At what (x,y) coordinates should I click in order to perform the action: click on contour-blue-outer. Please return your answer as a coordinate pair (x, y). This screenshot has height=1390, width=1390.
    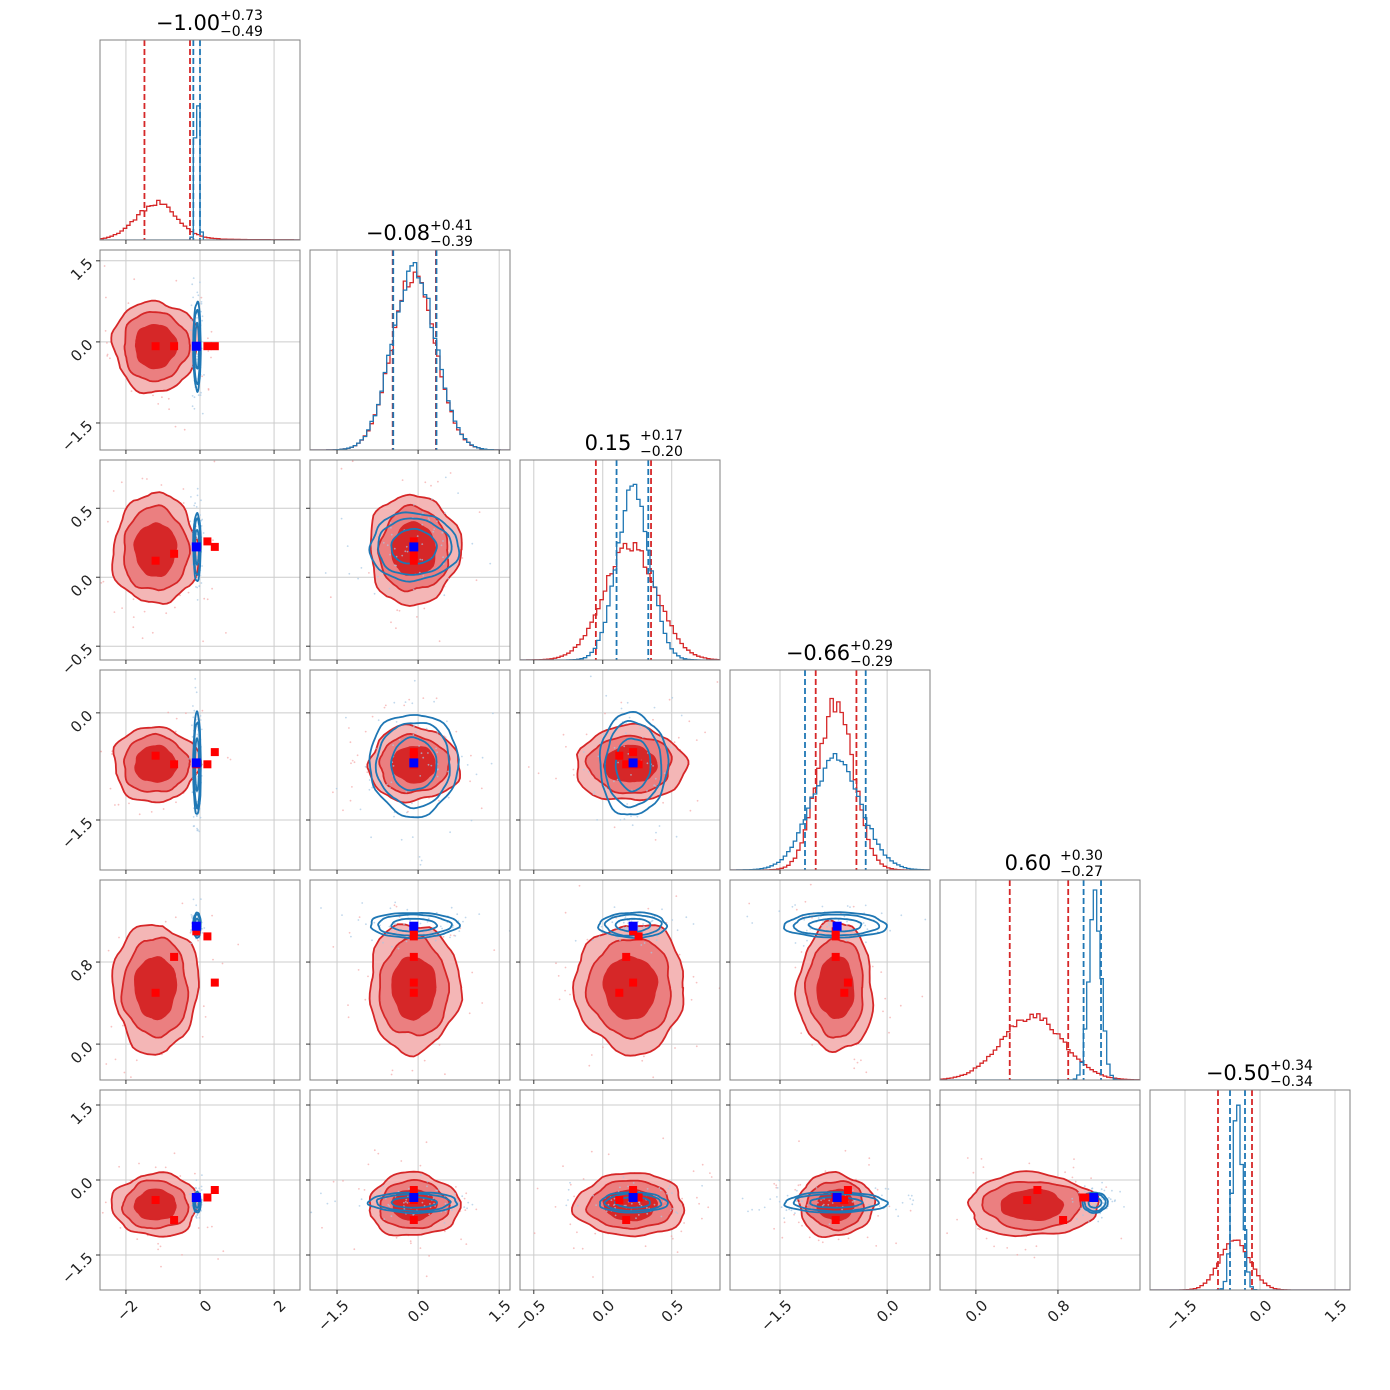
    Looking at the image, I should click on (633, 925).